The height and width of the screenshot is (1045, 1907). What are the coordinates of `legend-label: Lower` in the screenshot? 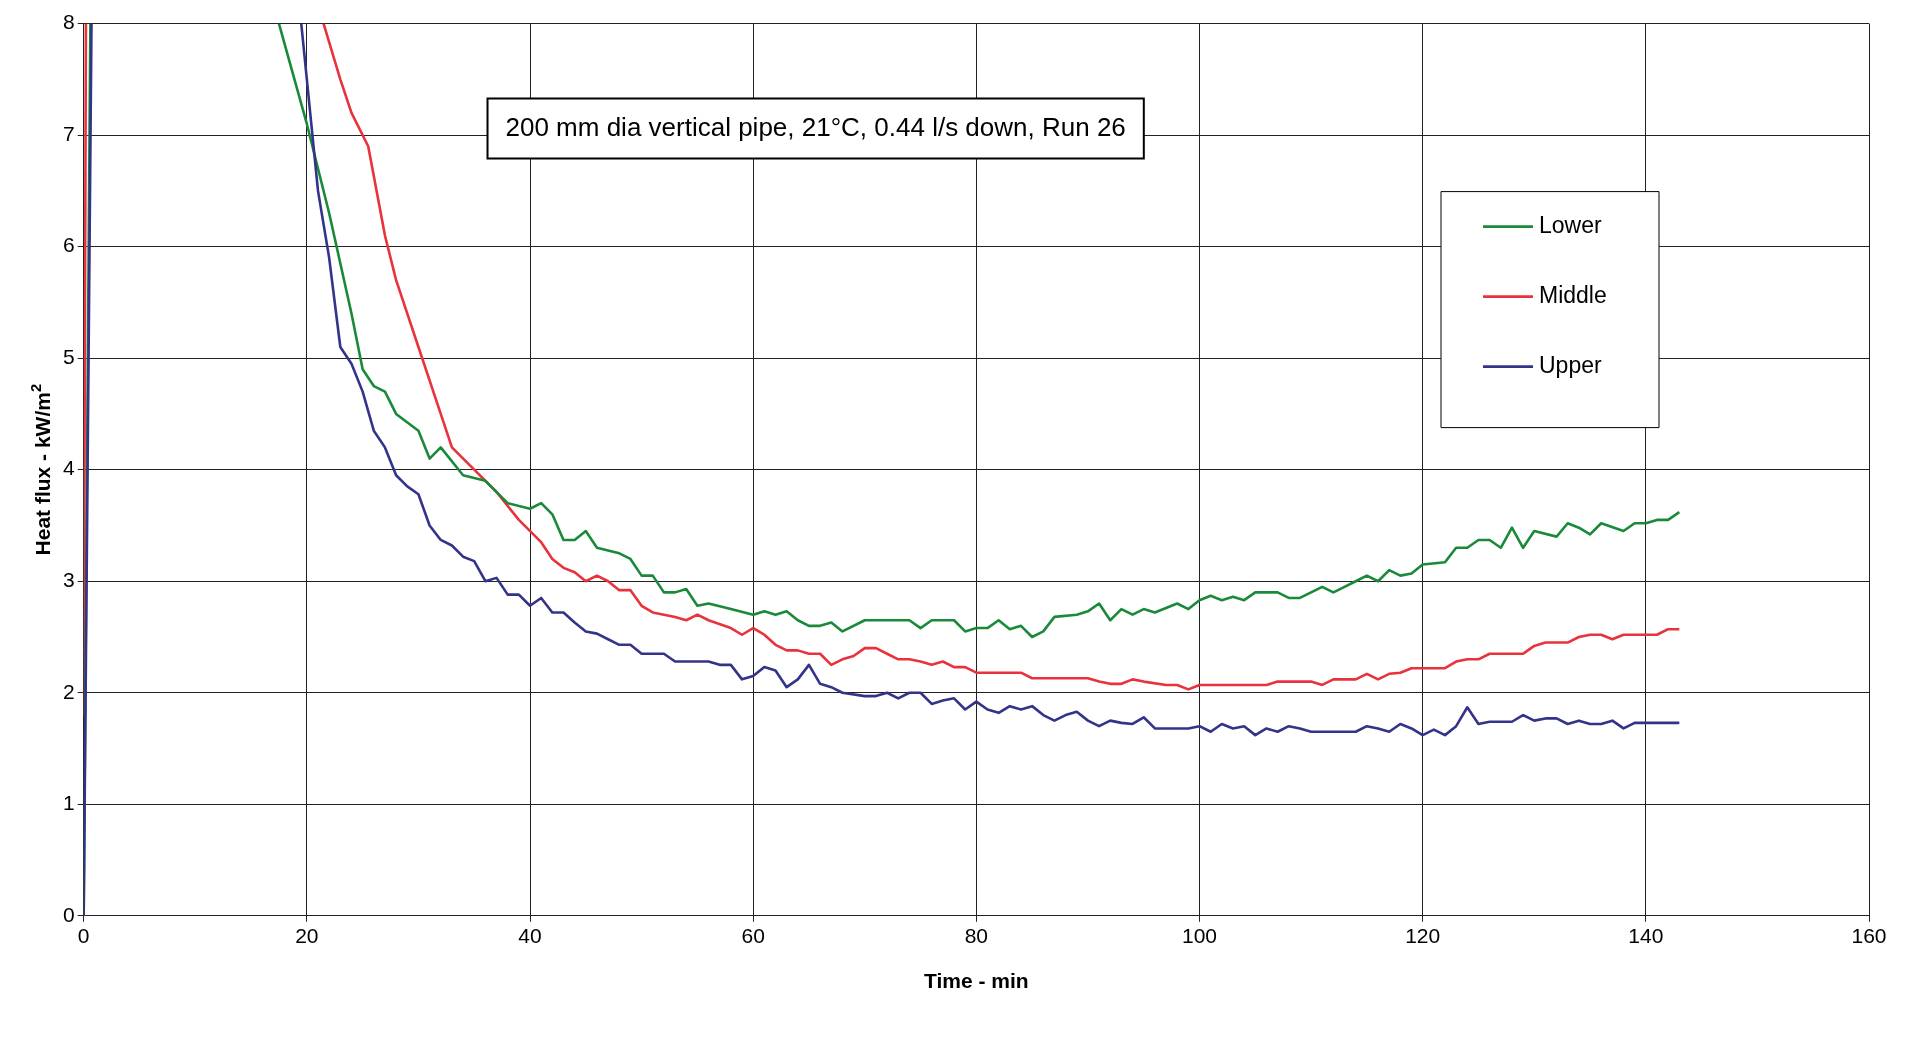 It's located at (1570, 224).